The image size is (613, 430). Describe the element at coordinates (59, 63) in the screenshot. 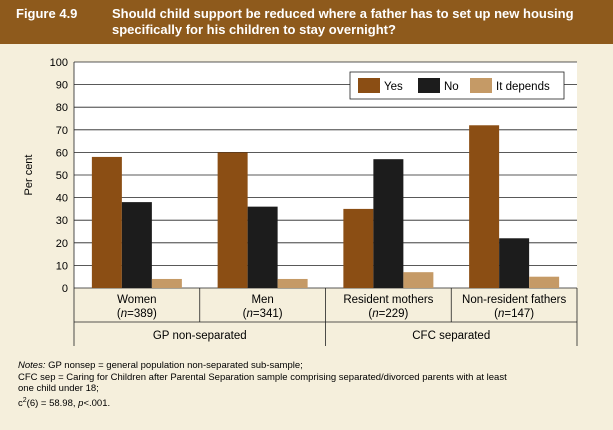

I see `y-tick-label: 100` at that location.